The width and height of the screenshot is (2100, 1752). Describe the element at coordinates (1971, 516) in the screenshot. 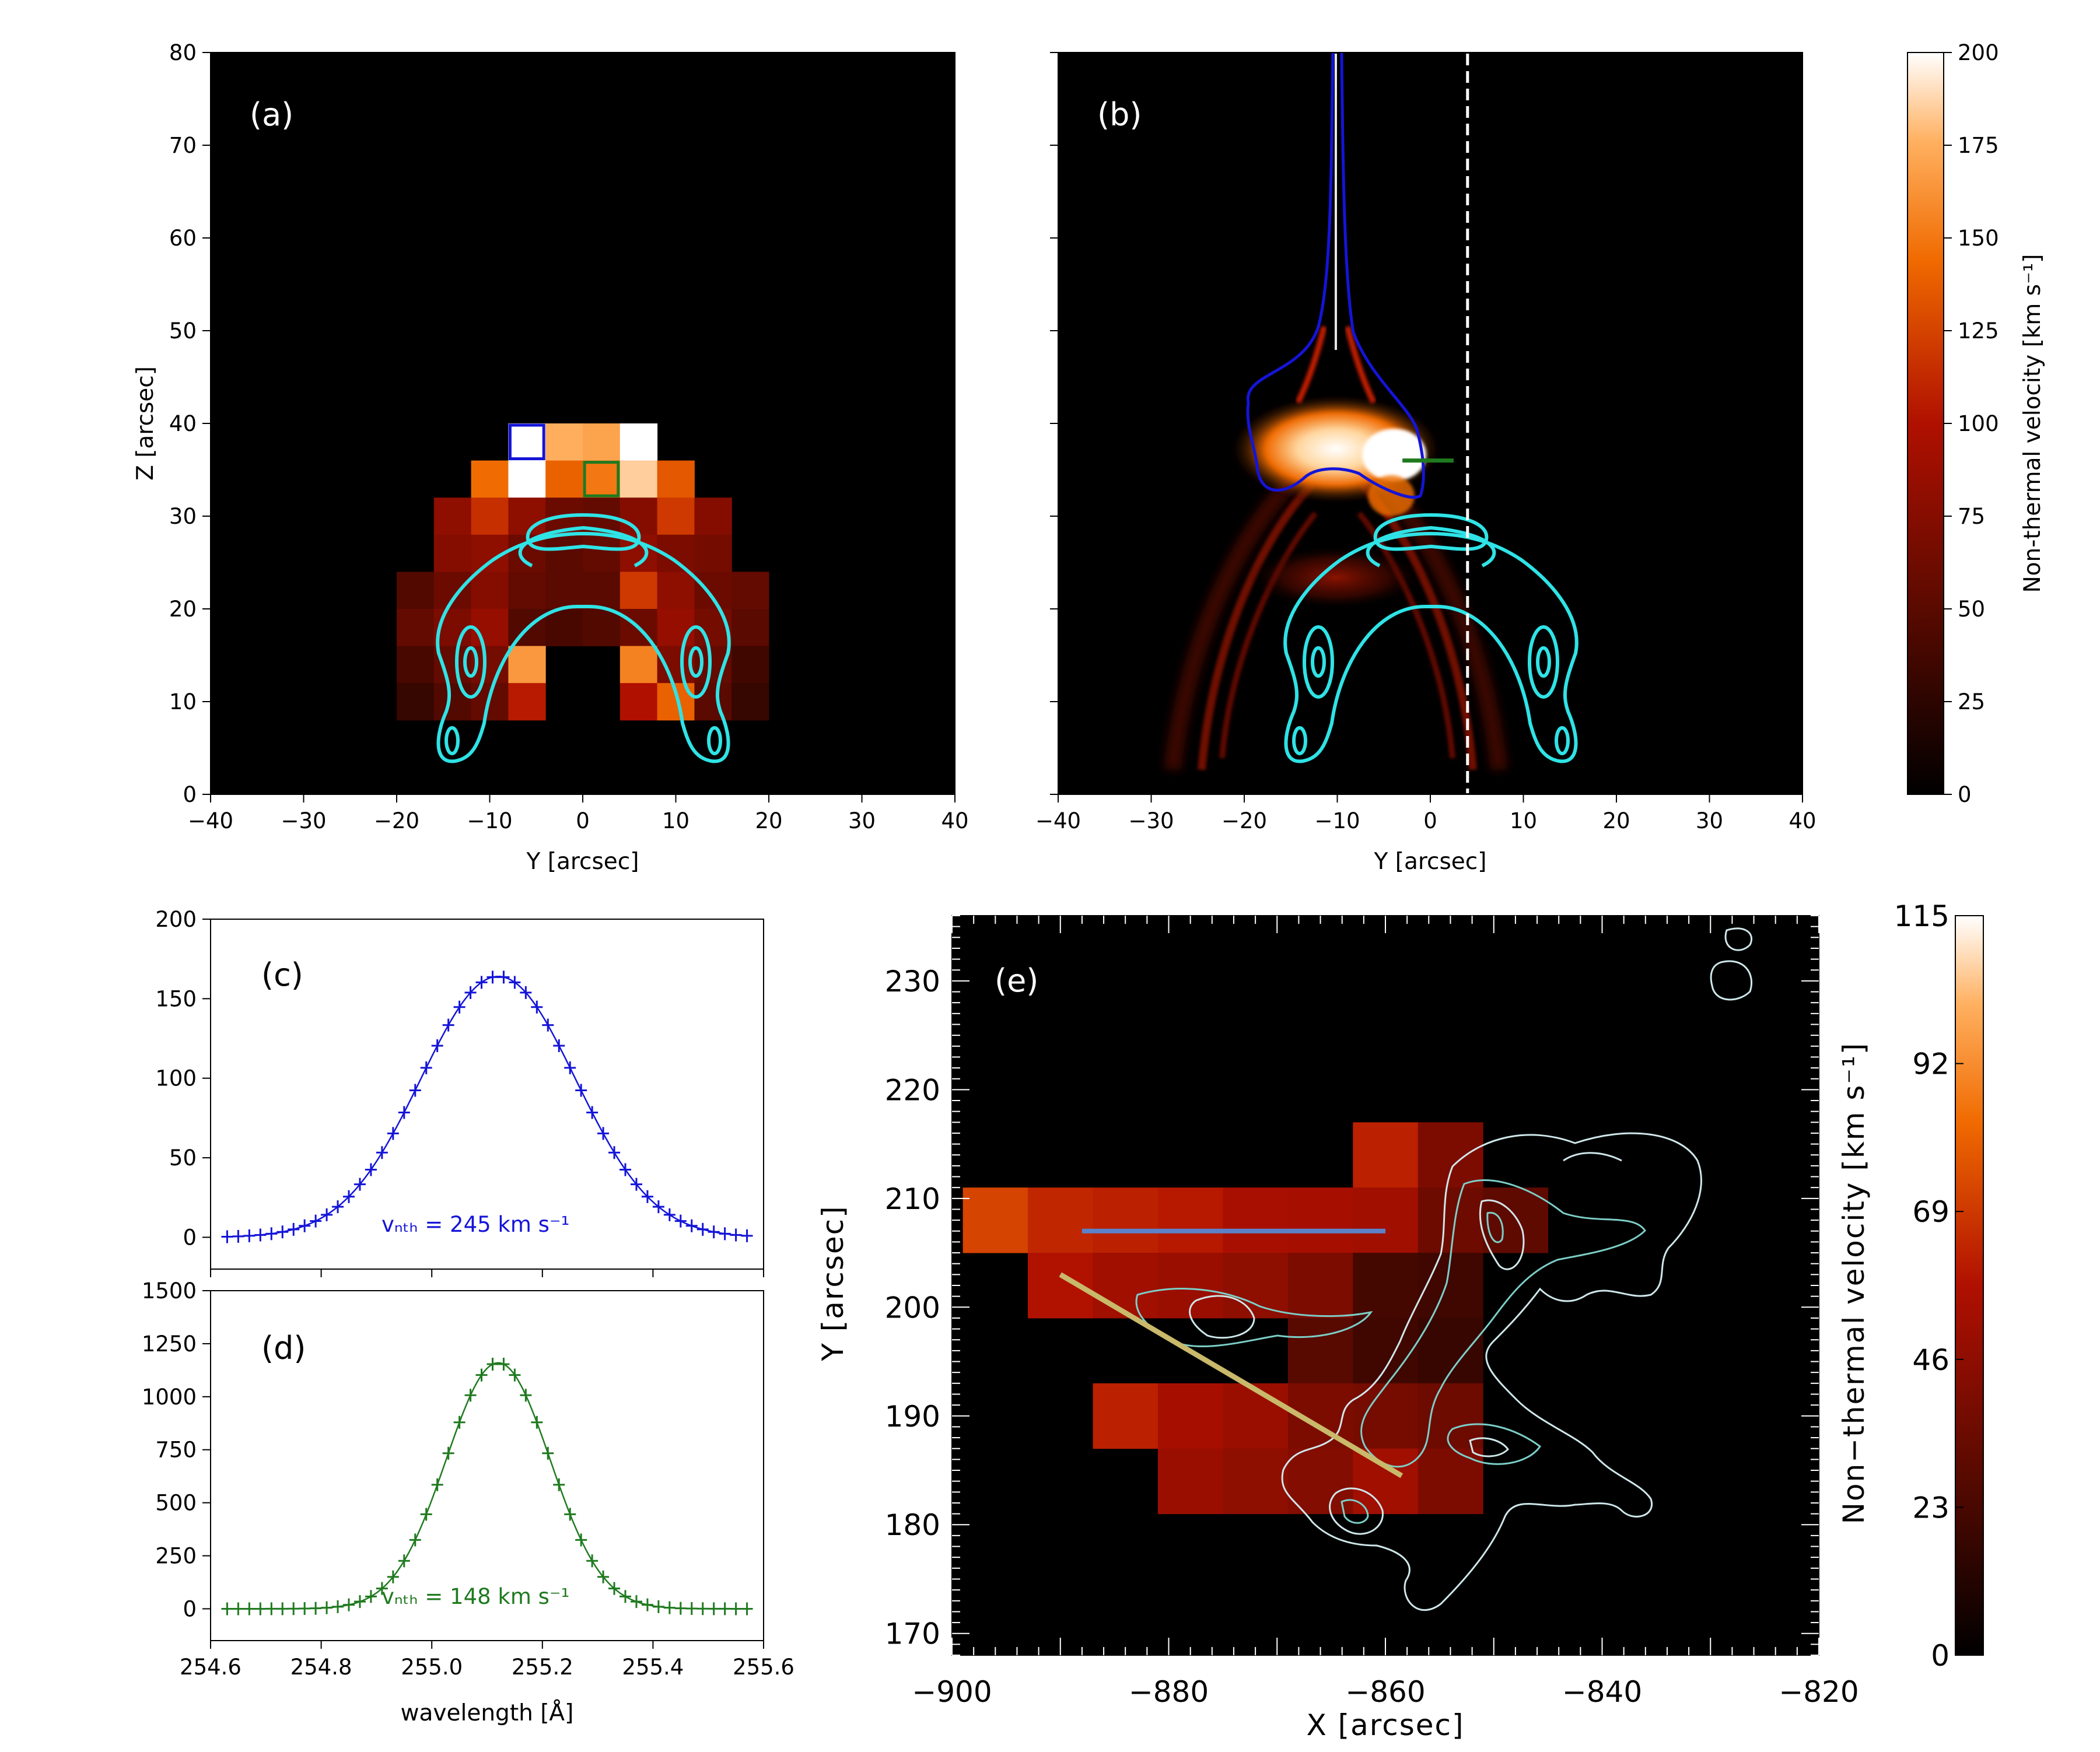

I see `colorbar-top-tick-label: 75` at that location.